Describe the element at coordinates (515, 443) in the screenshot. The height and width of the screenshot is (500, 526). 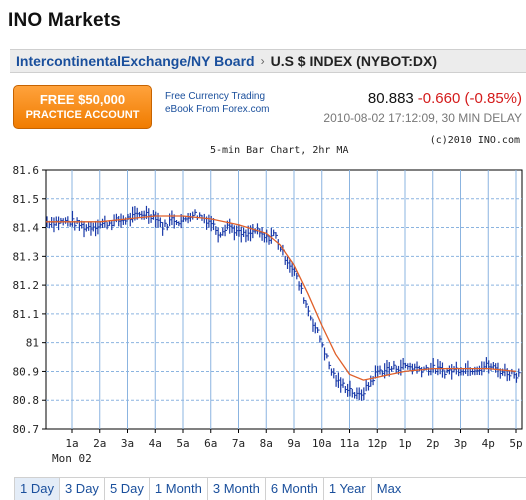
I see `x-tick-label: 5p` at that location.